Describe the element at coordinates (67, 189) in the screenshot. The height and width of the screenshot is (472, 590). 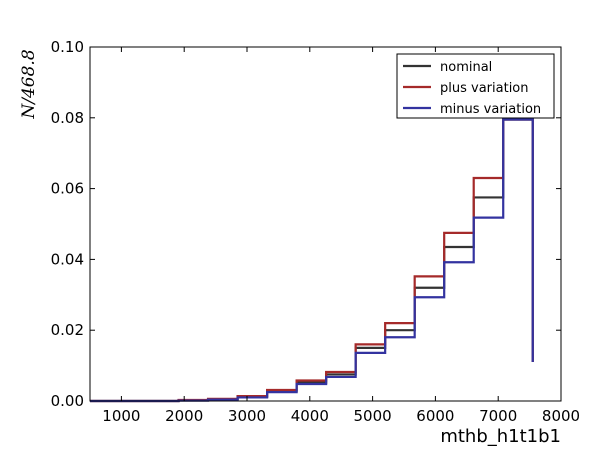
I see `y-tick-label: 0.06` at that location.